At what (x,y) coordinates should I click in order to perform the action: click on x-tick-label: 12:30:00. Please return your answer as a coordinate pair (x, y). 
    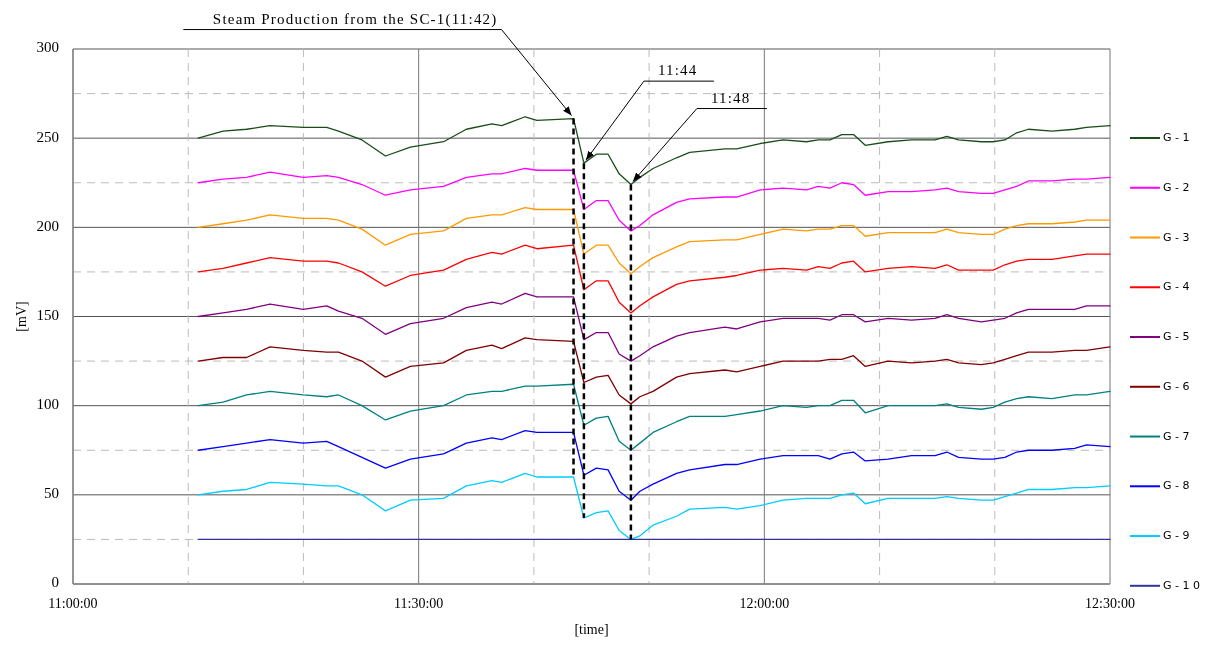
    Looking at the image, I should click on (1110, 603).